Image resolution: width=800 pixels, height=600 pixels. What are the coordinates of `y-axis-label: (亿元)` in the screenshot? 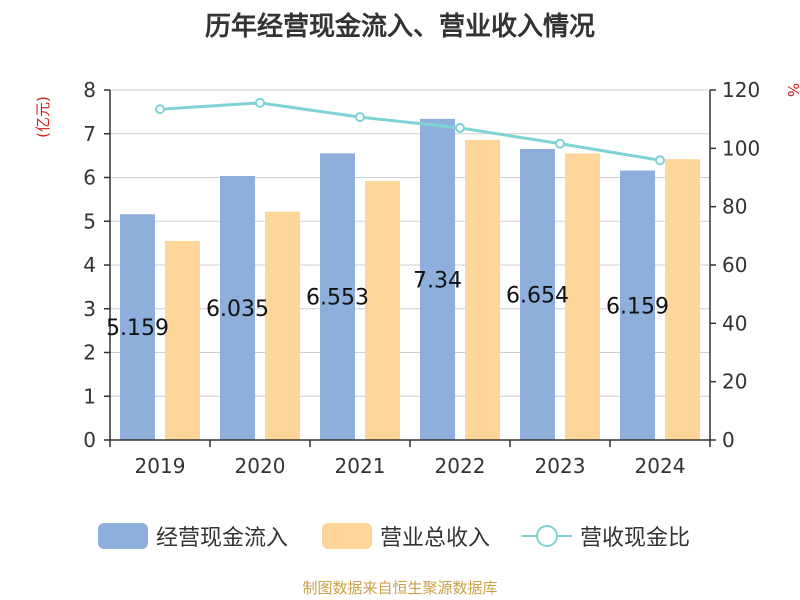 It's located at (43, 117).